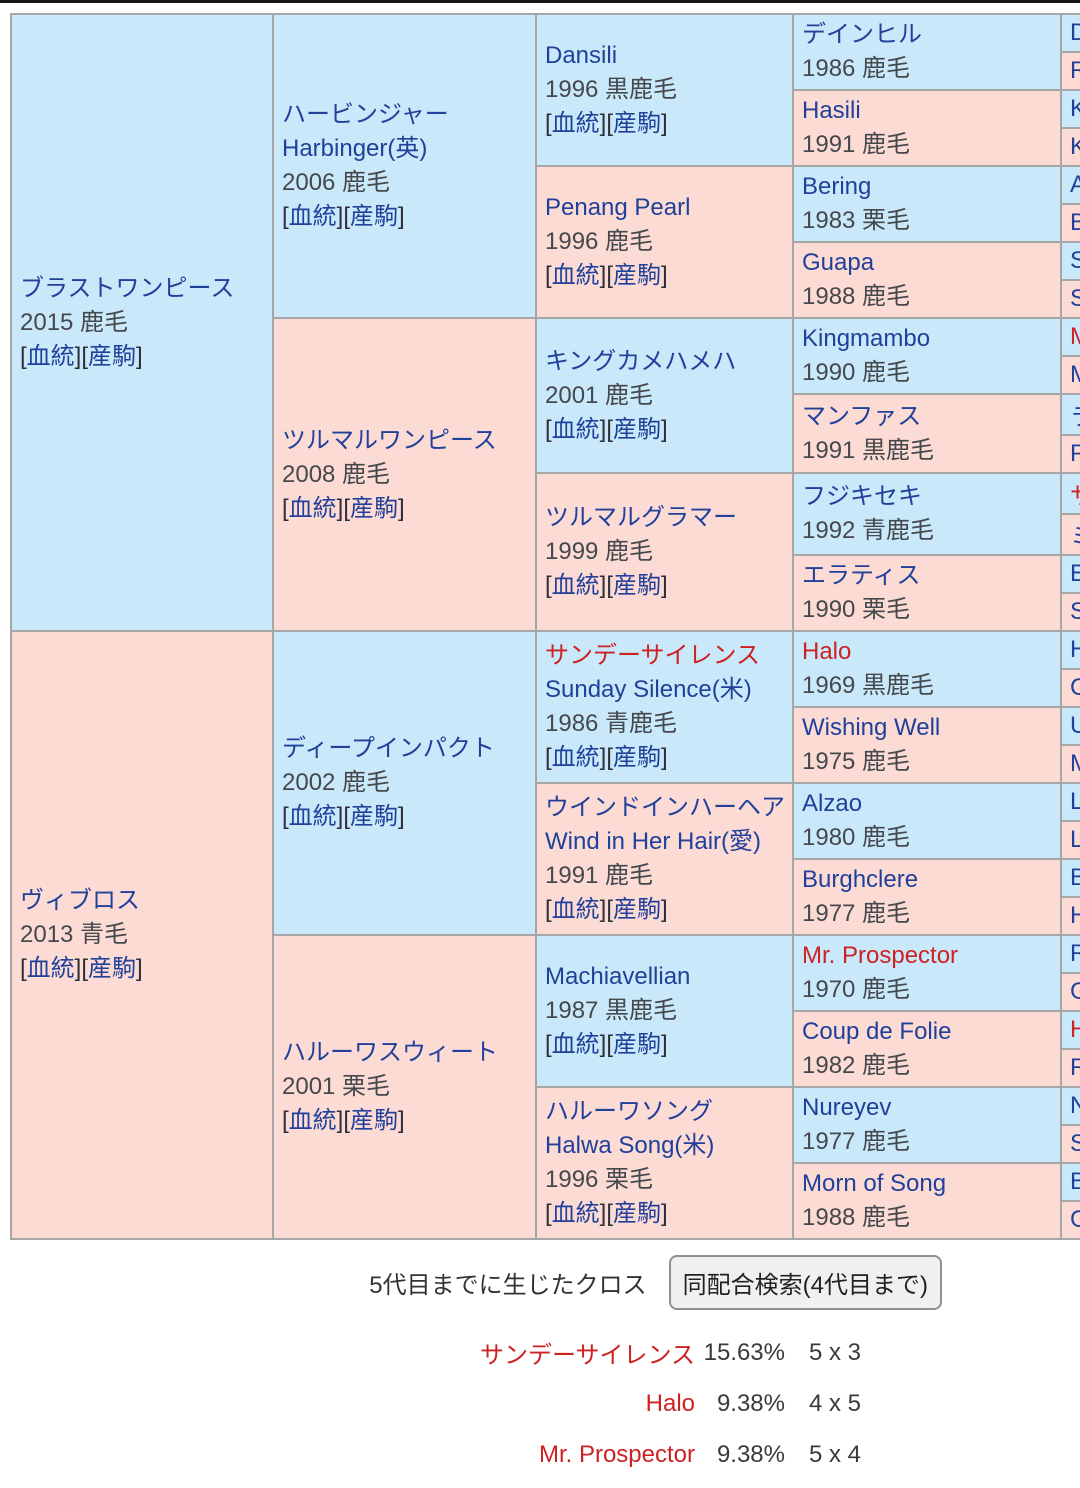 Image resolution: width=1080 pixels, height=1488 pixels. I want to click on horse-link: マンファス, so click(862, 416).